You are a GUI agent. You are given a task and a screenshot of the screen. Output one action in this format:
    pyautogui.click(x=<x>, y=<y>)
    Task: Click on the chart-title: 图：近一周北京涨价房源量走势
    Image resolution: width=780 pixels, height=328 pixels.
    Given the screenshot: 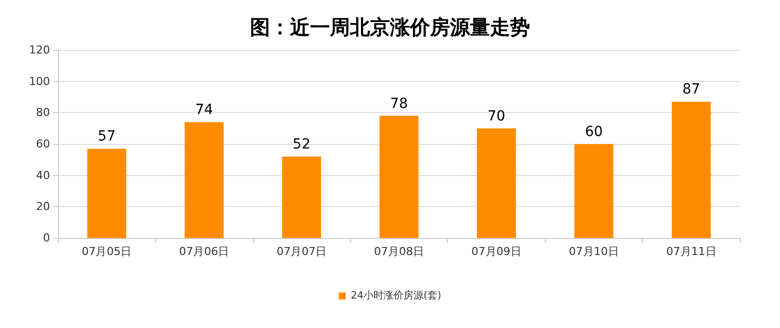 What is the action you would take?
    pyautogui.click(x=390, y=27)
    